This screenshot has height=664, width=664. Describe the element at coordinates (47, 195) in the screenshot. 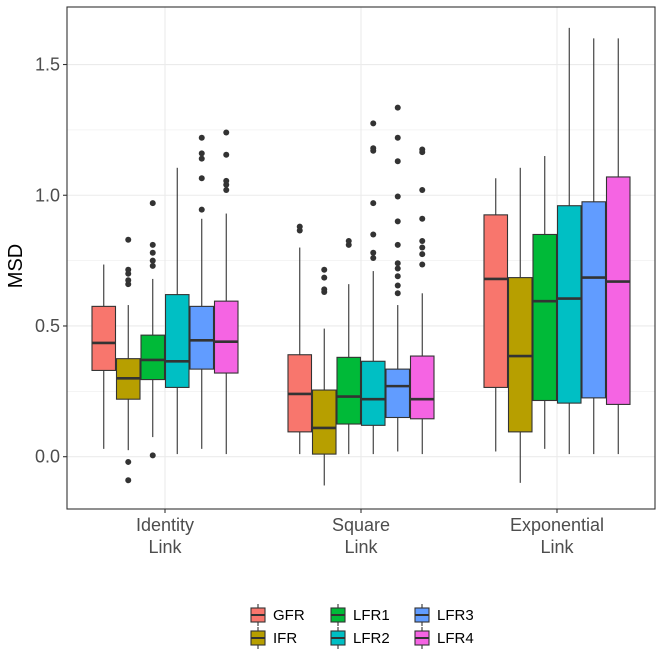

I see `y-tick-label: 1.0` at that location.